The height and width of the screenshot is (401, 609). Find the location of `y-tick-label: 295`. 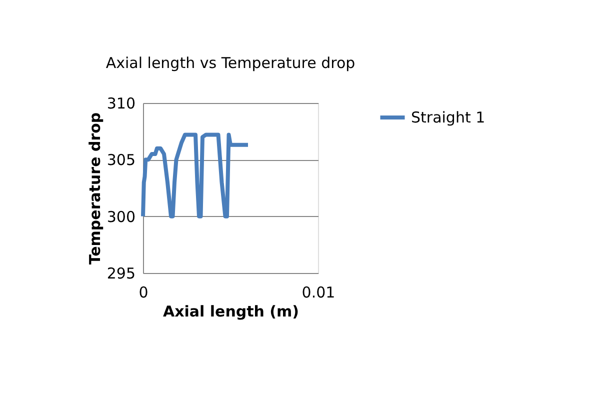

y-tick-label: 295 is located at coordinates (121, 273).